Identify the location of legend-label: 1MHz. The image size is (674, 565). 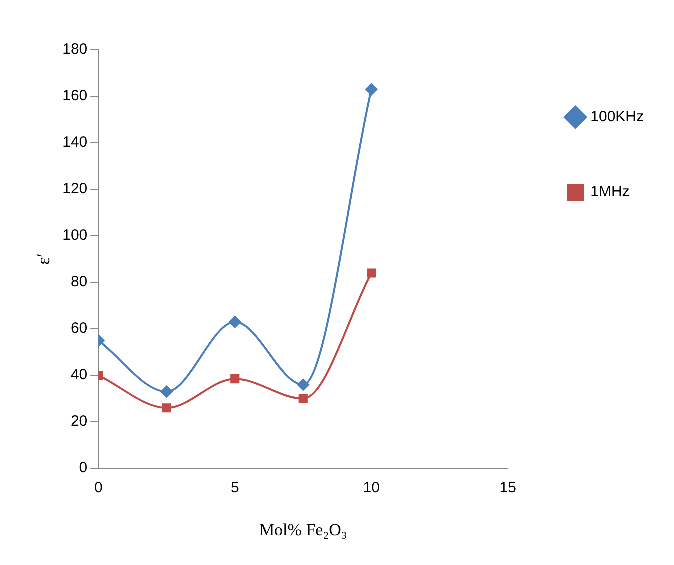
(610, 192).